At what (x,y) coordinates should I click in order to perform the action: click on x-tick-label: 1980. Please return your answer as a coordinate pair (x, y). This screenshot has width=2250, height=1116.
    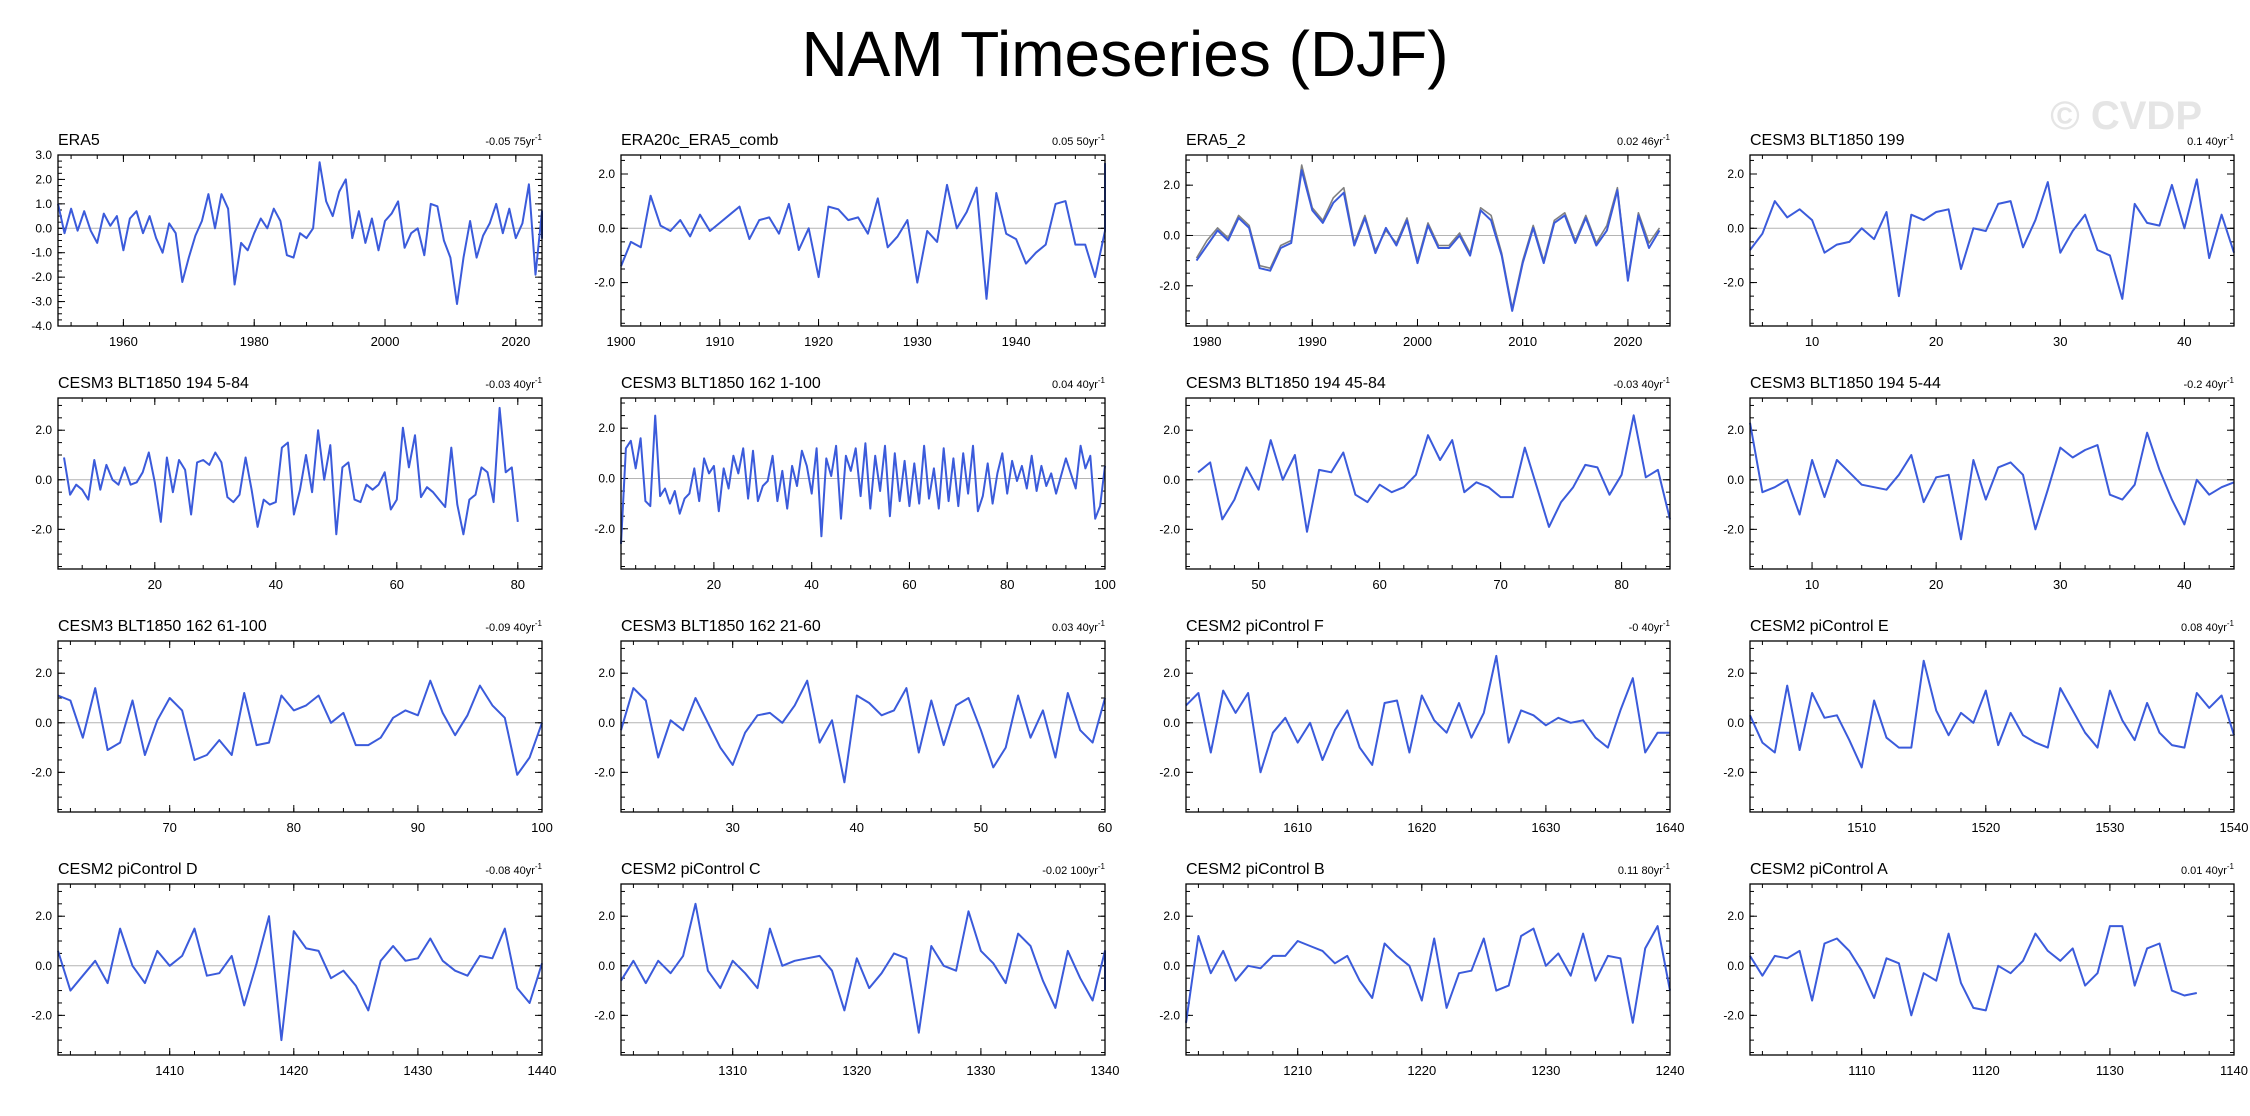
    Looking at the image, I should click on (254, 341).